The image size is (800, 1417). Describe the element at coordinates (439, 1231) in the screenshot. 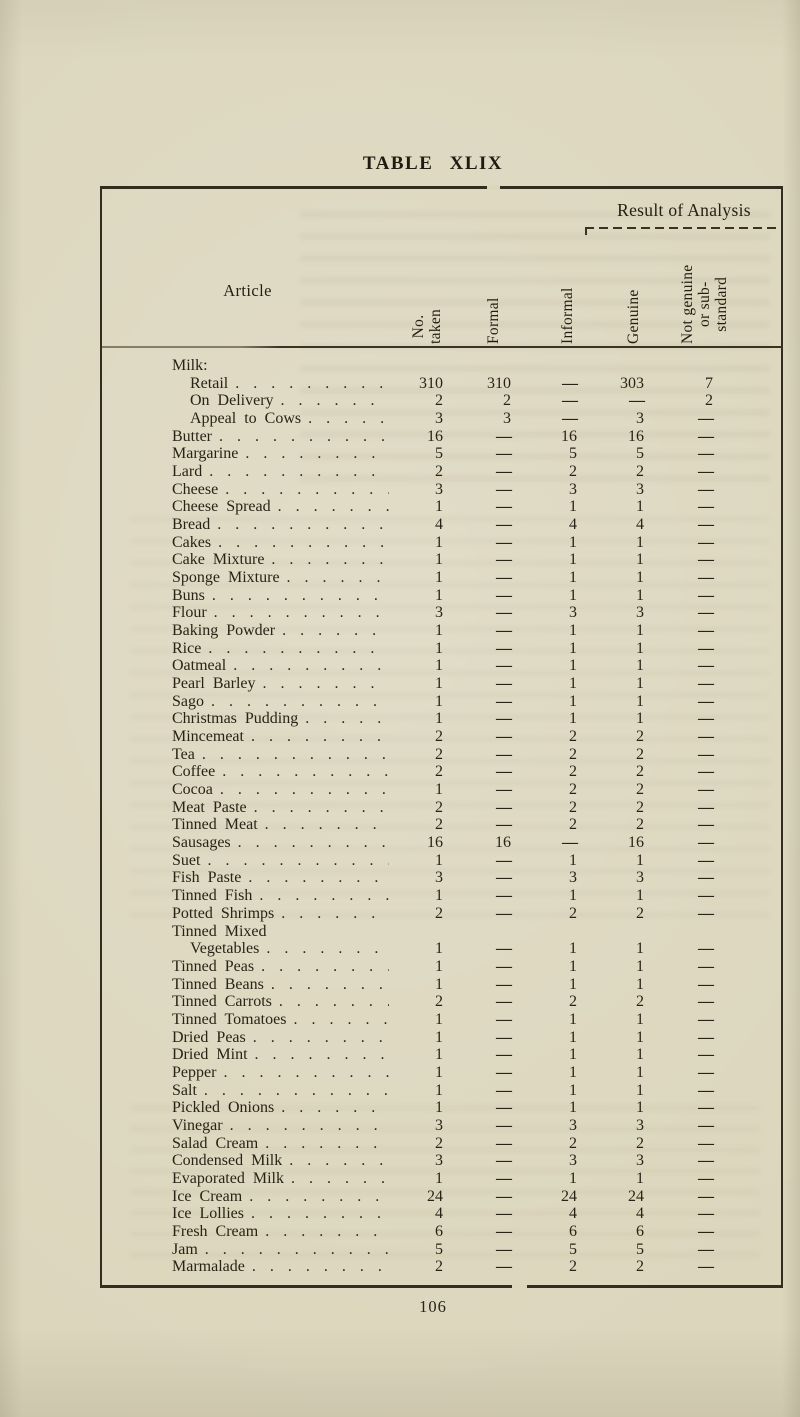

I see `cell-value: 6` at that location.